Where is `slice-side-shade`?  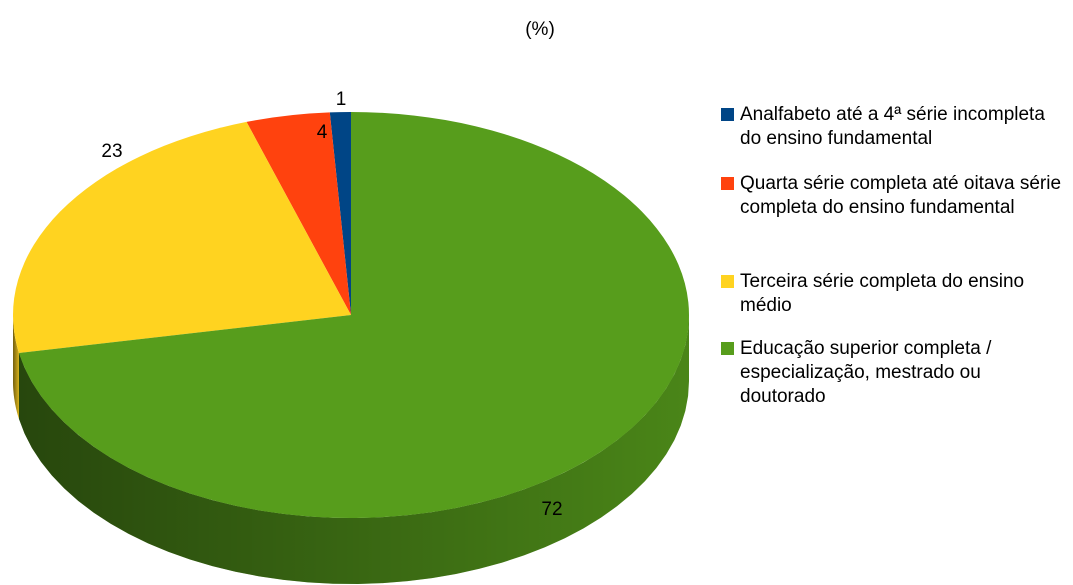 slice-side-shade is located at coordinates (16, 367).